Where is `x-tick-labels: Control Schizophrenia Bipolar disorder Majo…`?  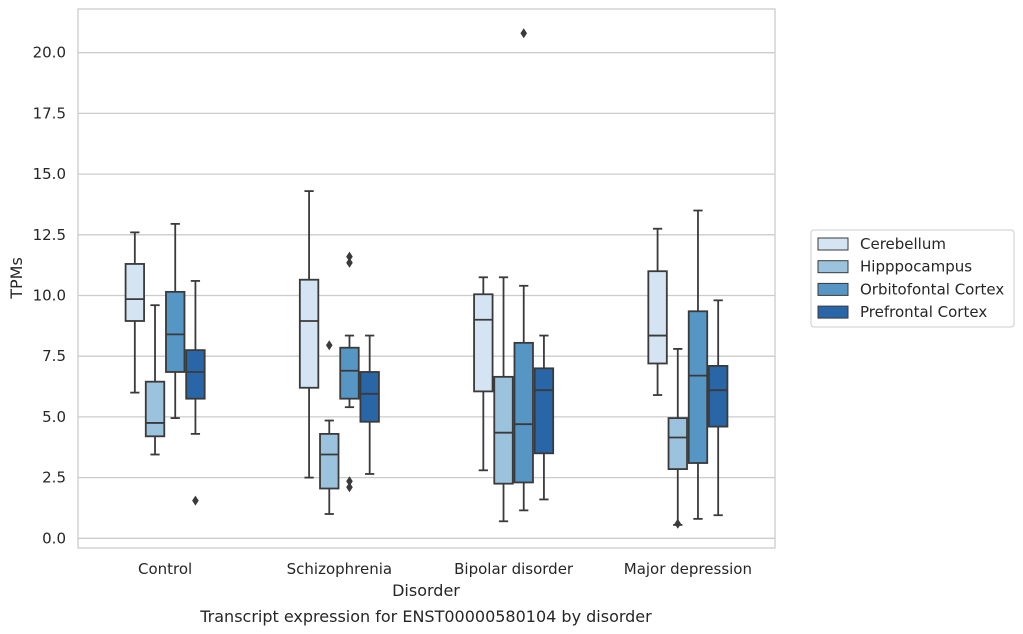 x-tick-labels: Control Schizophrenia Bipolar disorder Majo… is located at coordinates (445, 569).